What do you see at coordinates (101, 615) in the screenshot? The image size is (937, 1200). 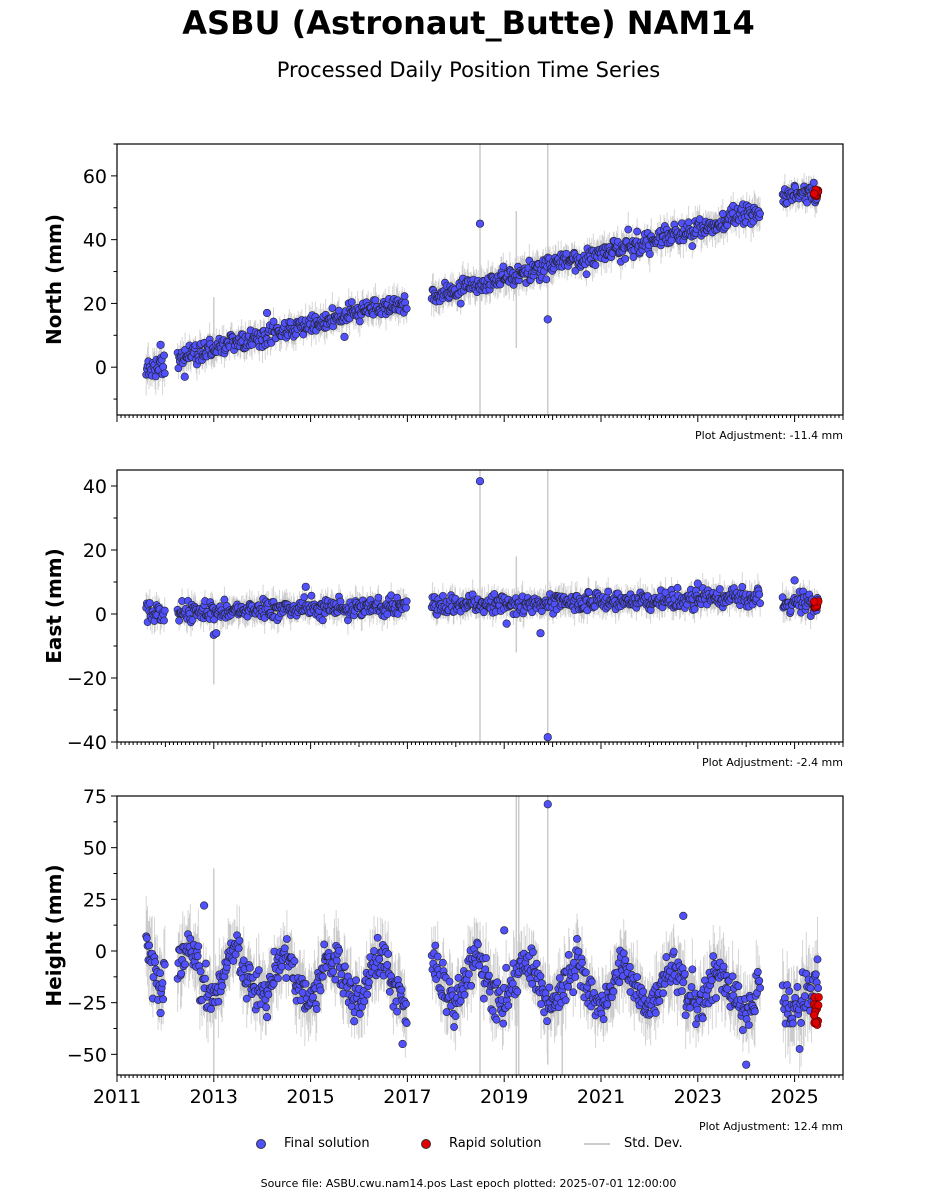 I see `y-tick-label: 0` at bounding box center [101, 615].